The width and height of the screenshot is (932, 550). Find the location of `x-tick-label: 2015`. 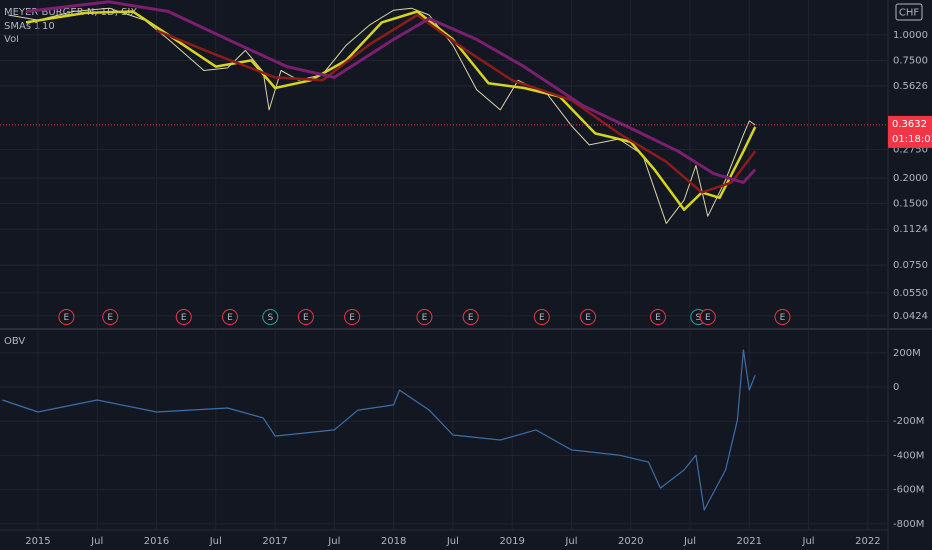

x-tick-label: 2015 is located at coordinates (37, 541).